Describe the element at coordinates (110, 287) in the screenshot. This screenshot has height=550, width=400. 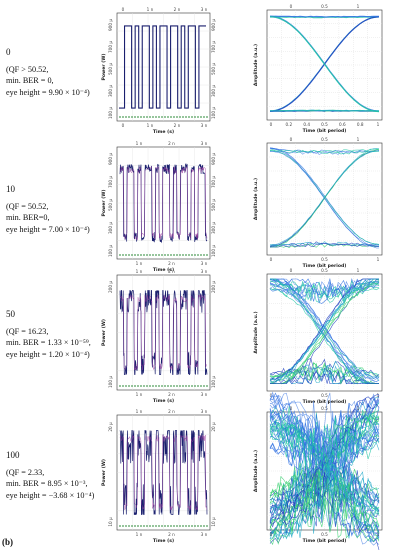
I see `y-tick-label: 200 µ` at that location.